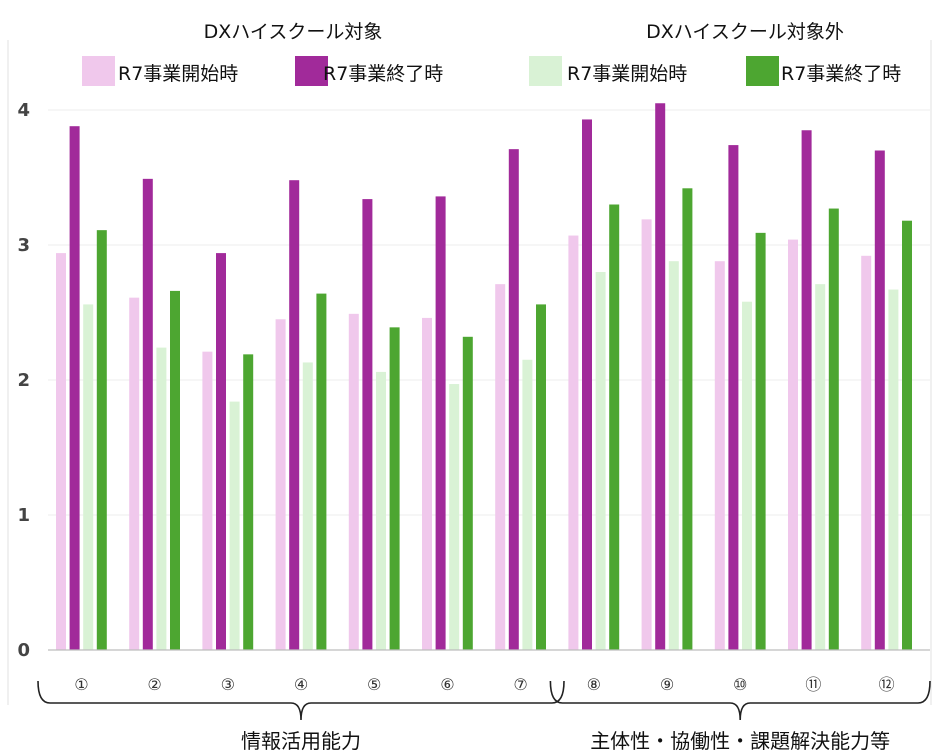 This screenshot has width=937, height=755. Describe the element at coordinates (594, 684) in the screenshot. I see `x-tick-label: ⑧` at that location.